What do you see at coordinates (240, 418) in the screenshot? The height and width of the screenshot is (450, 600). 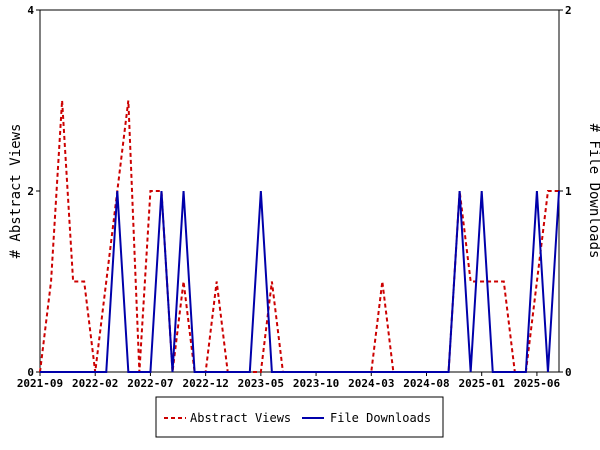 I see `legend-label-abstract-views: Abstract Views` at bounding box center [240, 418].